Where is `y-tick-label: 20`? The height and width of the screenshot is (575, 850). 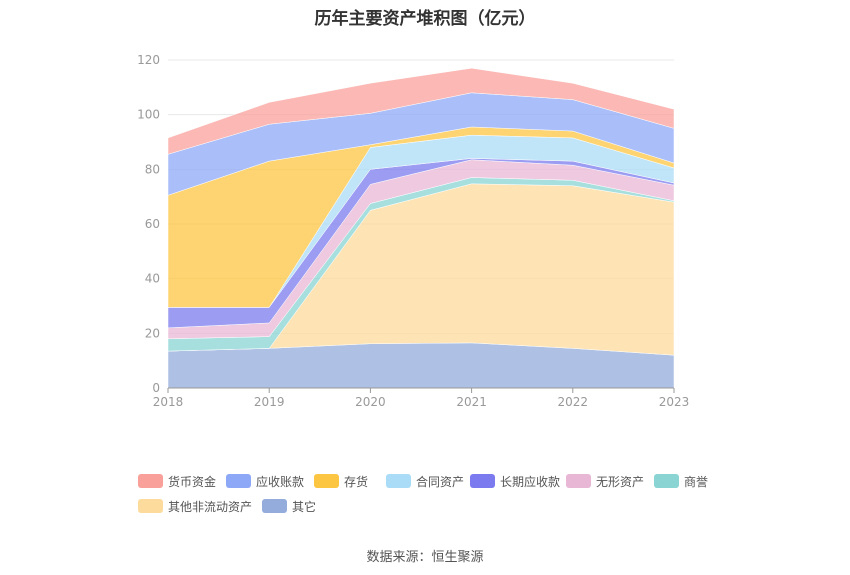
y-tick-label: 20 is located at coordinates (152, 333).